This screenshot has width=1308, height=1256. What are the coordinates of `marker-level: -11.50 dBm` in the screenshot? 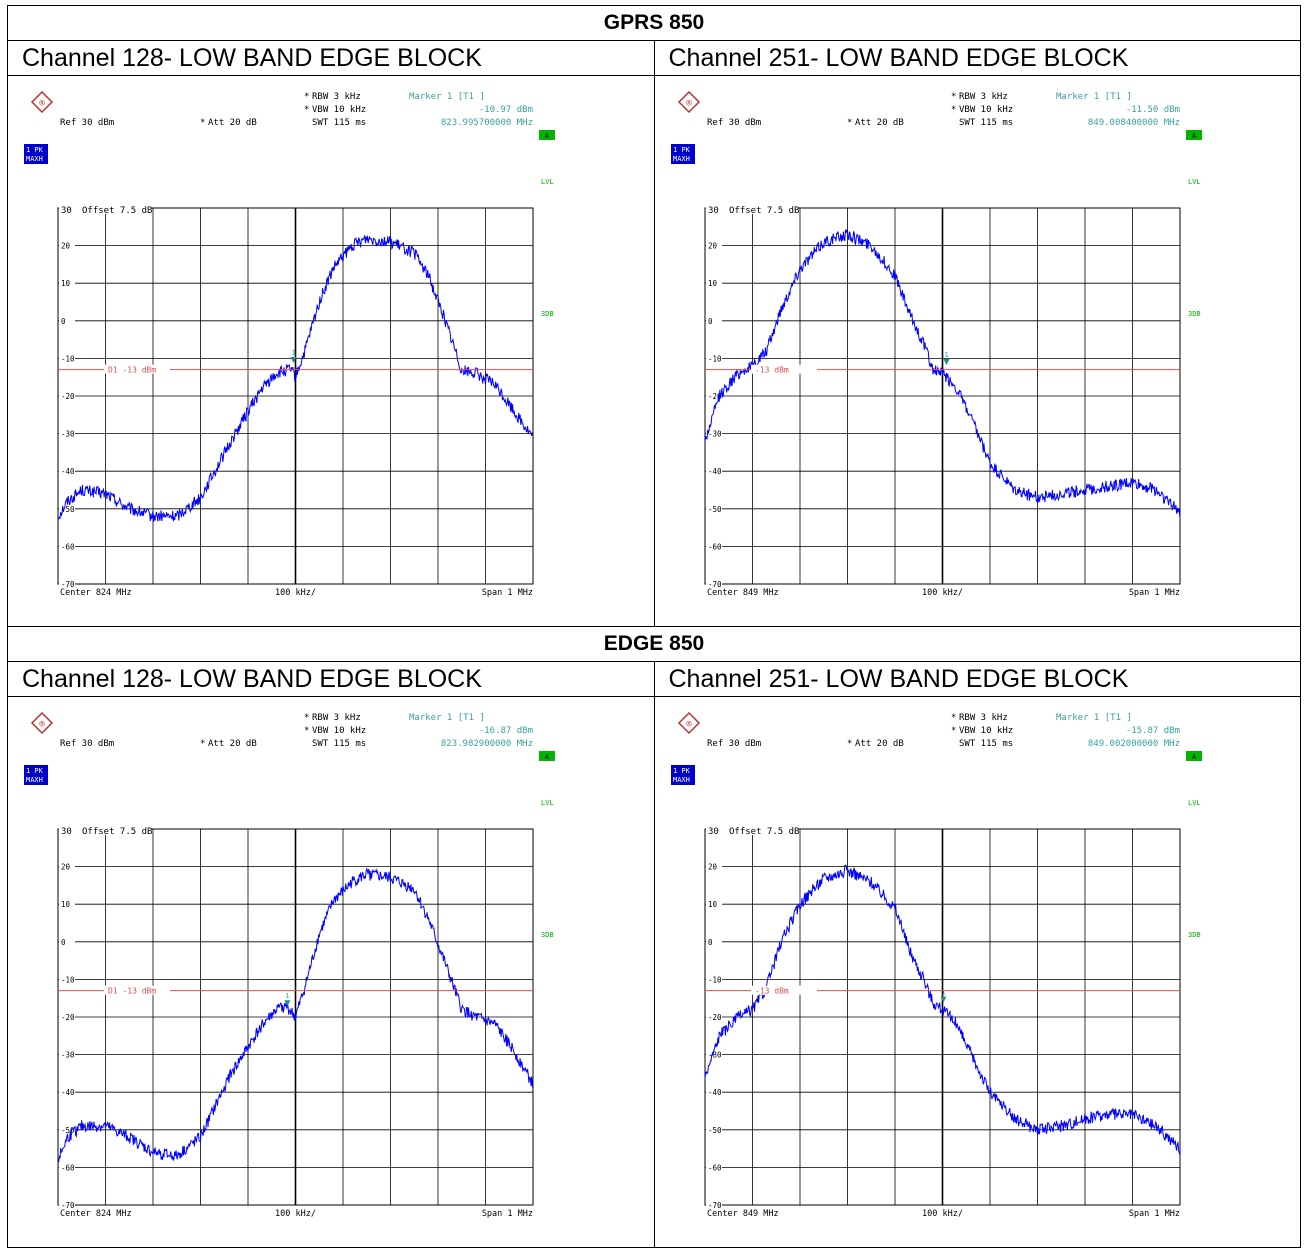 It's located at (1152, 110).